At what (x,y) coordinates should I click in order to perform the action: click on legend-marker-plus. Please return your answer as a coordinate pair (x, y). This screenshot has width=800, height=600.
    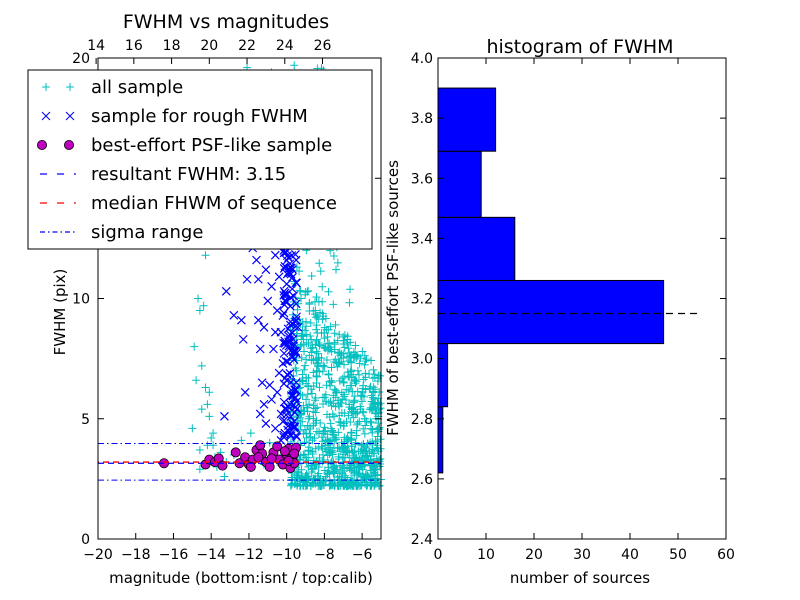
    Looking at the image, I should click on (70, 87).